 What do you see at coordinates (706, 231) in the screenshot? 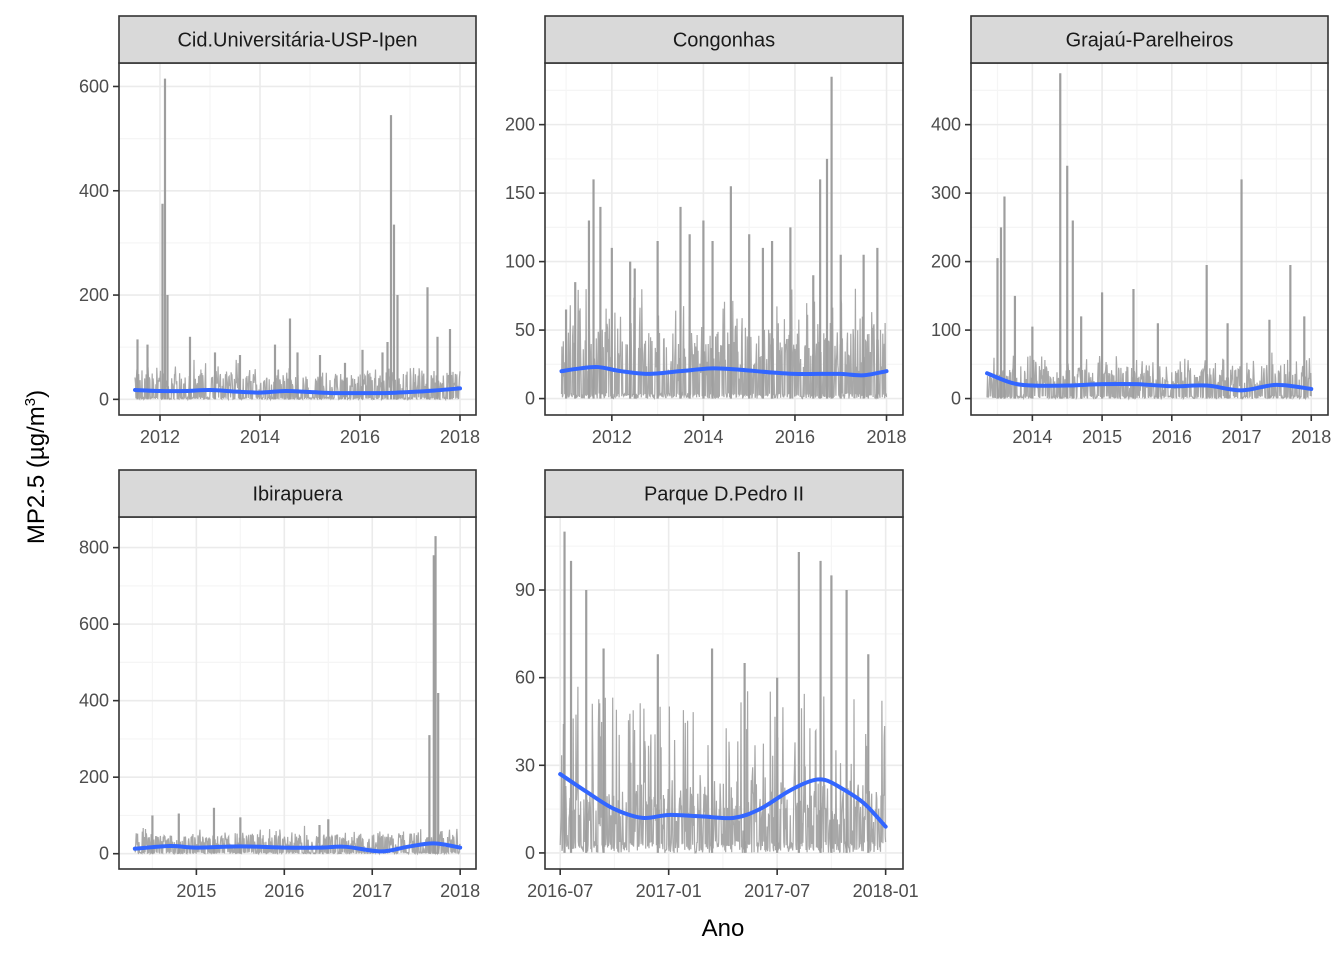
I see `panel-congonhas: Congonhas 0 50 100 150 200 2012 2014 2016 2018` at bounding box center [706, 231].